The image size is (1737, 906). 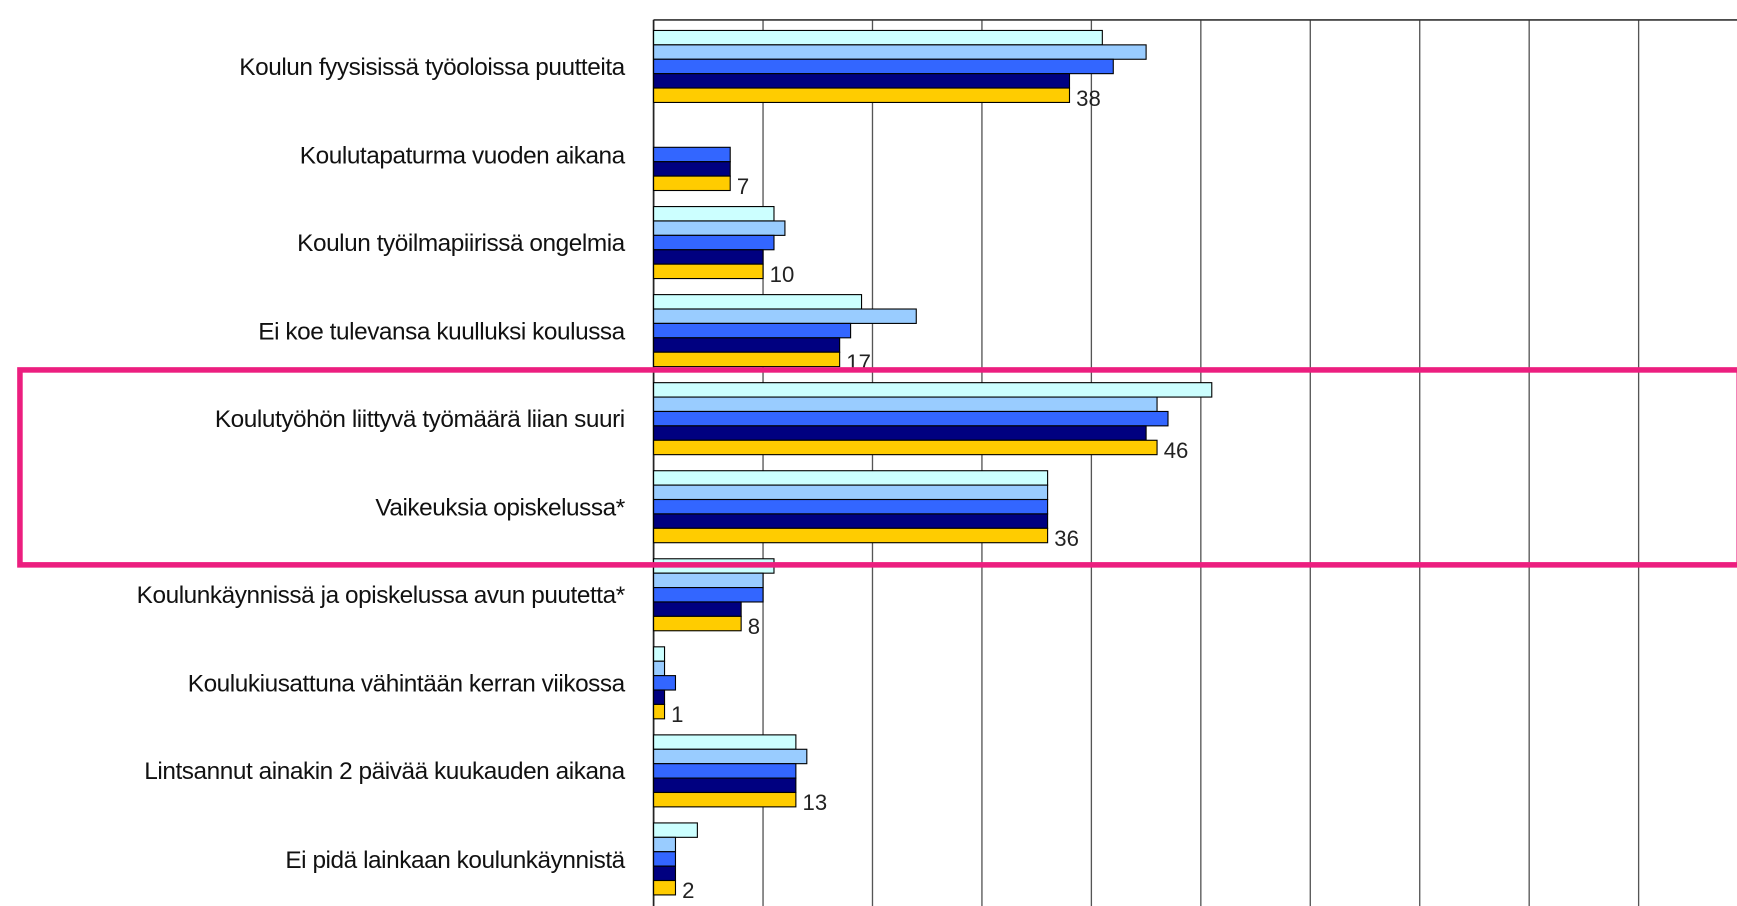 What do you see at coordinates (432, 66) in the screenshot?
I see `category-label: Koulun fyysisissä työoloissa puutteita` at bounding box center [432, 66].